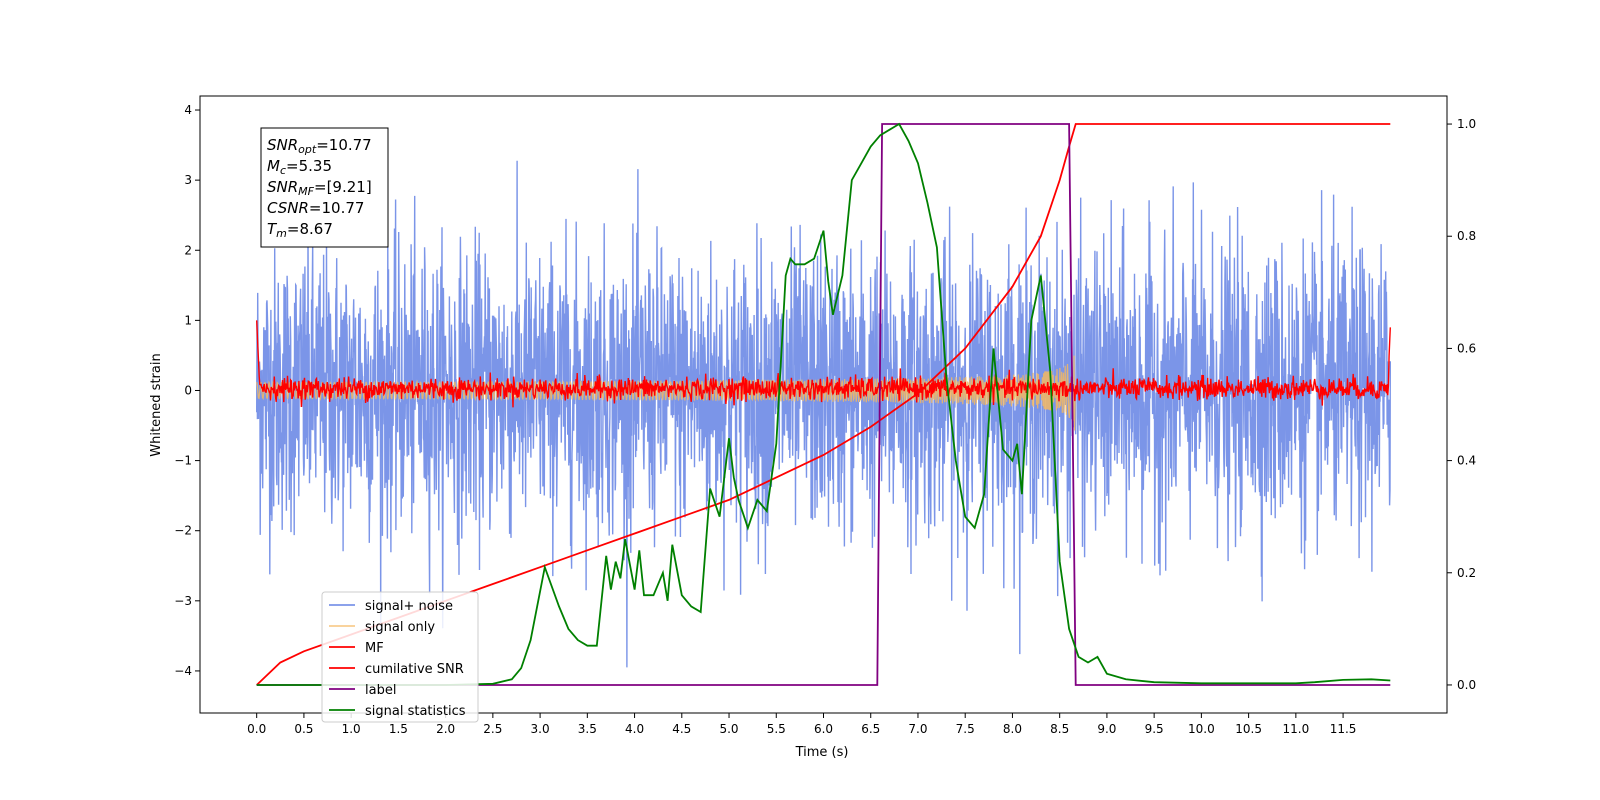  Describe the element at coordinates (634, 729) in the screenshot. I see `x-tick-label: 4.0` at that location.